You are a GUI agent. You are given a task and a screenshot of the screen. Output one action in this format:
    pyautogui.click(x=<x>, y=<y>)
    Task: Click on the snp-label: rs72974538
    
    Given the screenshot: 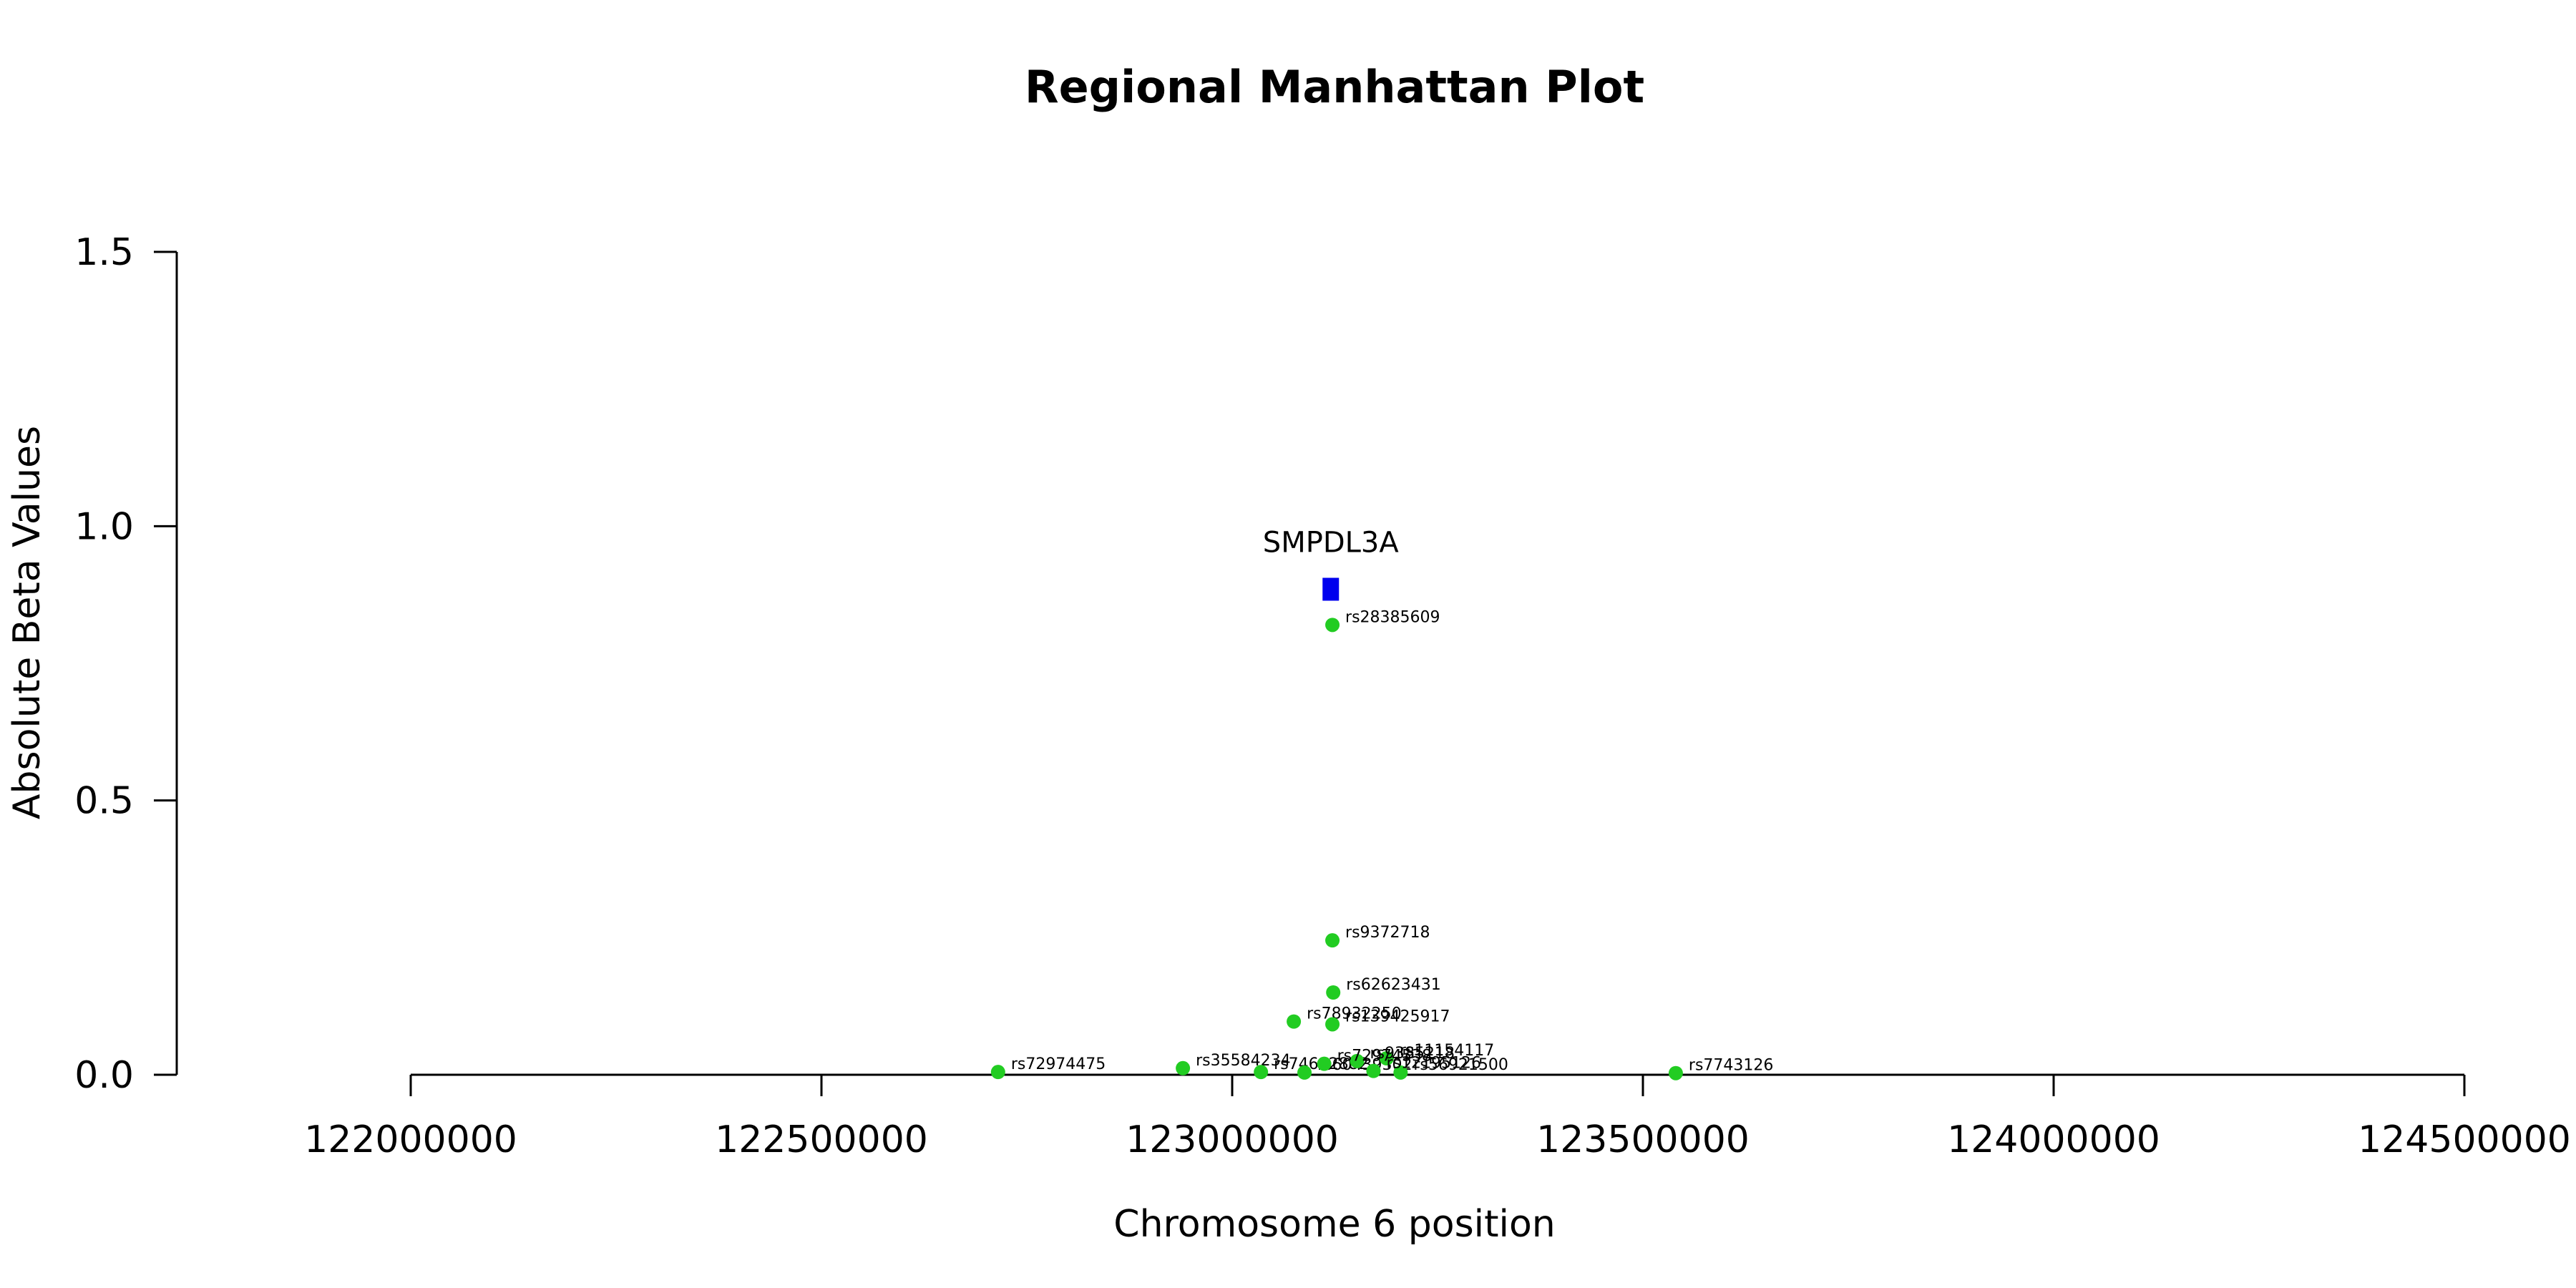 What is the action you would take?
    pyautogui.click(x=1384, y=1056)
    